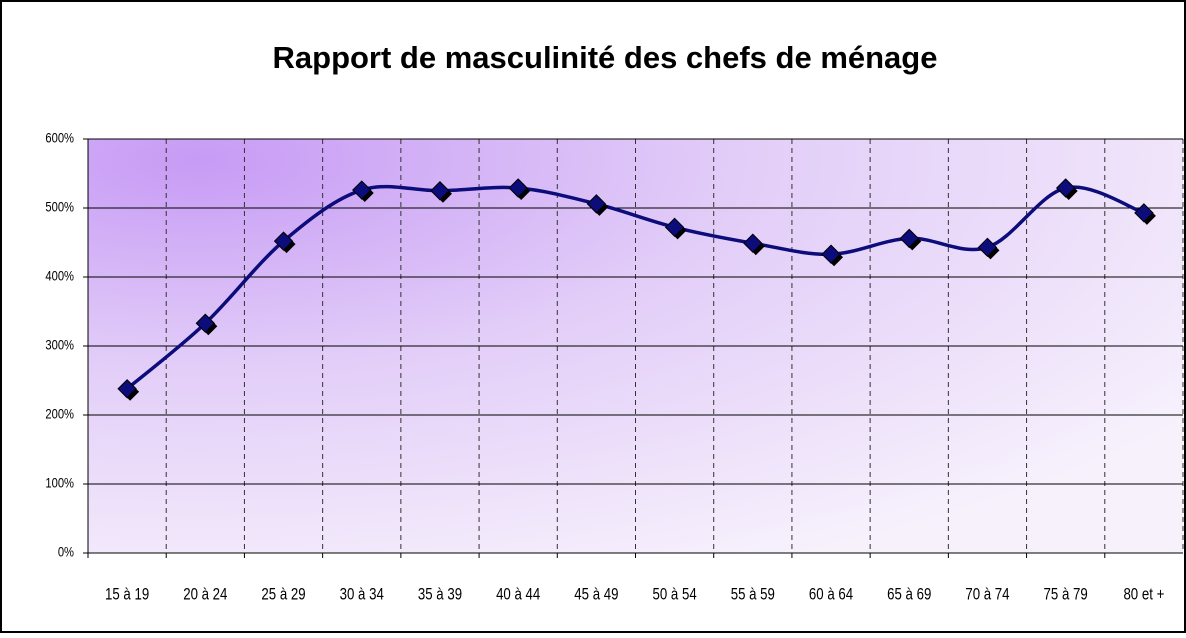 The image size is (1186, 638). Describe the element at coordinates (596, 594) in the screenshot. I see `x-tick-label: 45 à 49` at that location.